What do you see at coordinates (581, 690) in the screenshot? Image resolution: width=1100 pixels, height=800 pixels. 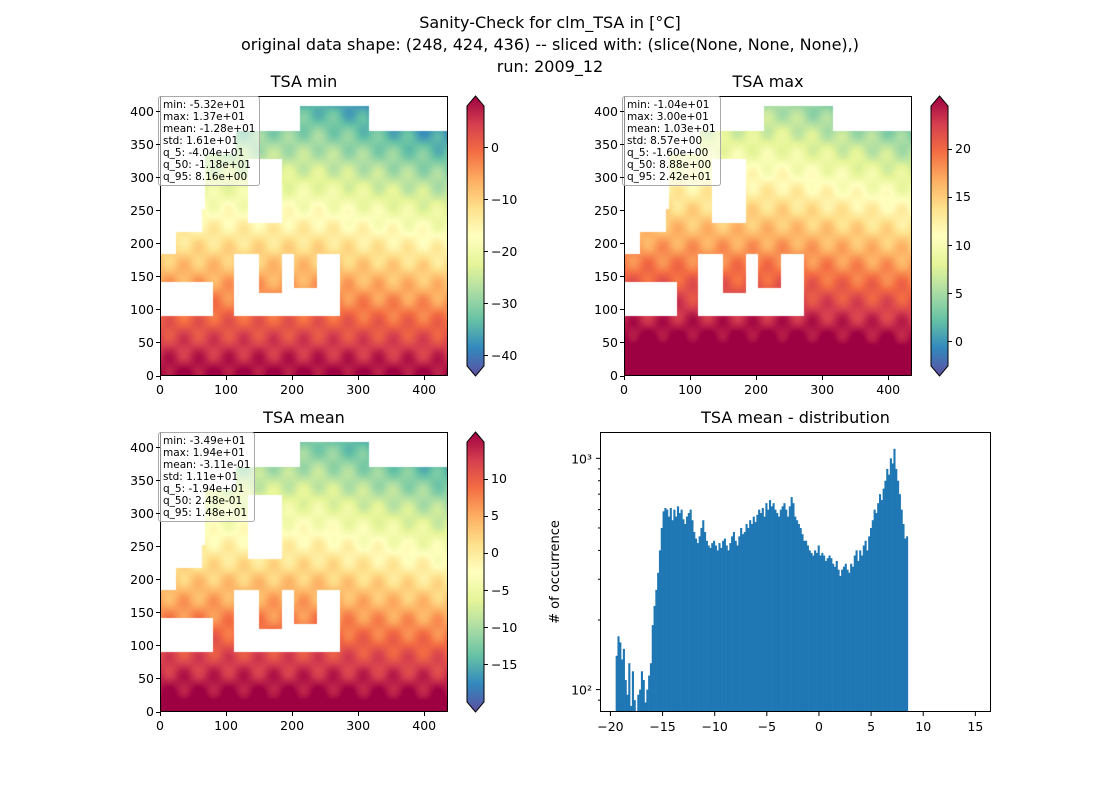 I see `histogram-y-tick-label: 10²` at bounding box center [581, 690].